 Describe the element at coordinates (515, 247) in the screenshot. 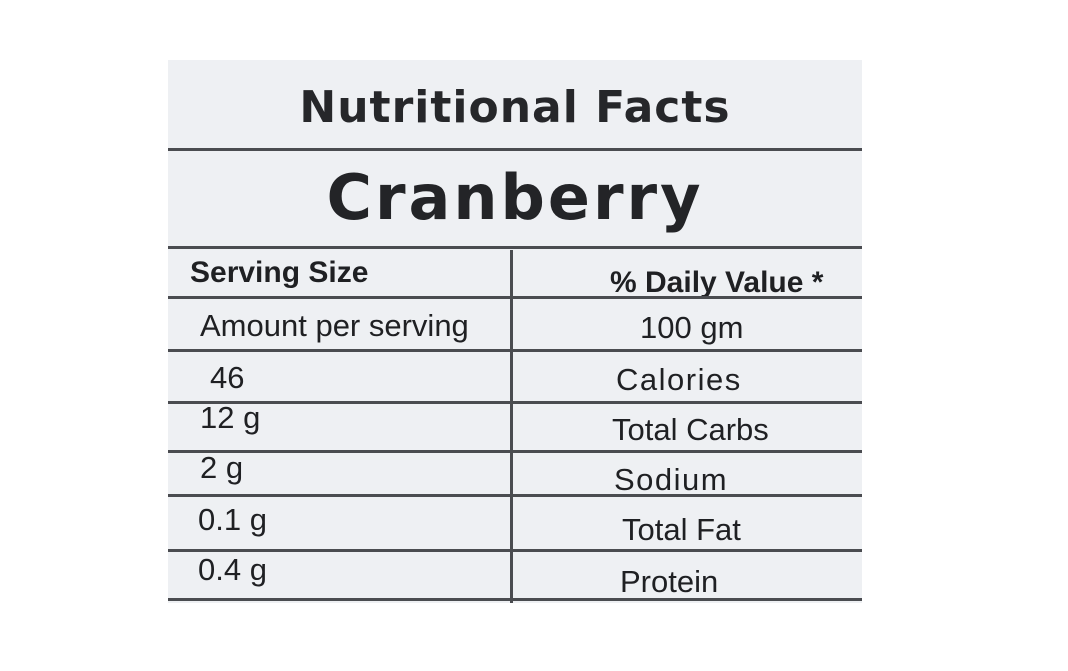

I see `product-divider` at that location.